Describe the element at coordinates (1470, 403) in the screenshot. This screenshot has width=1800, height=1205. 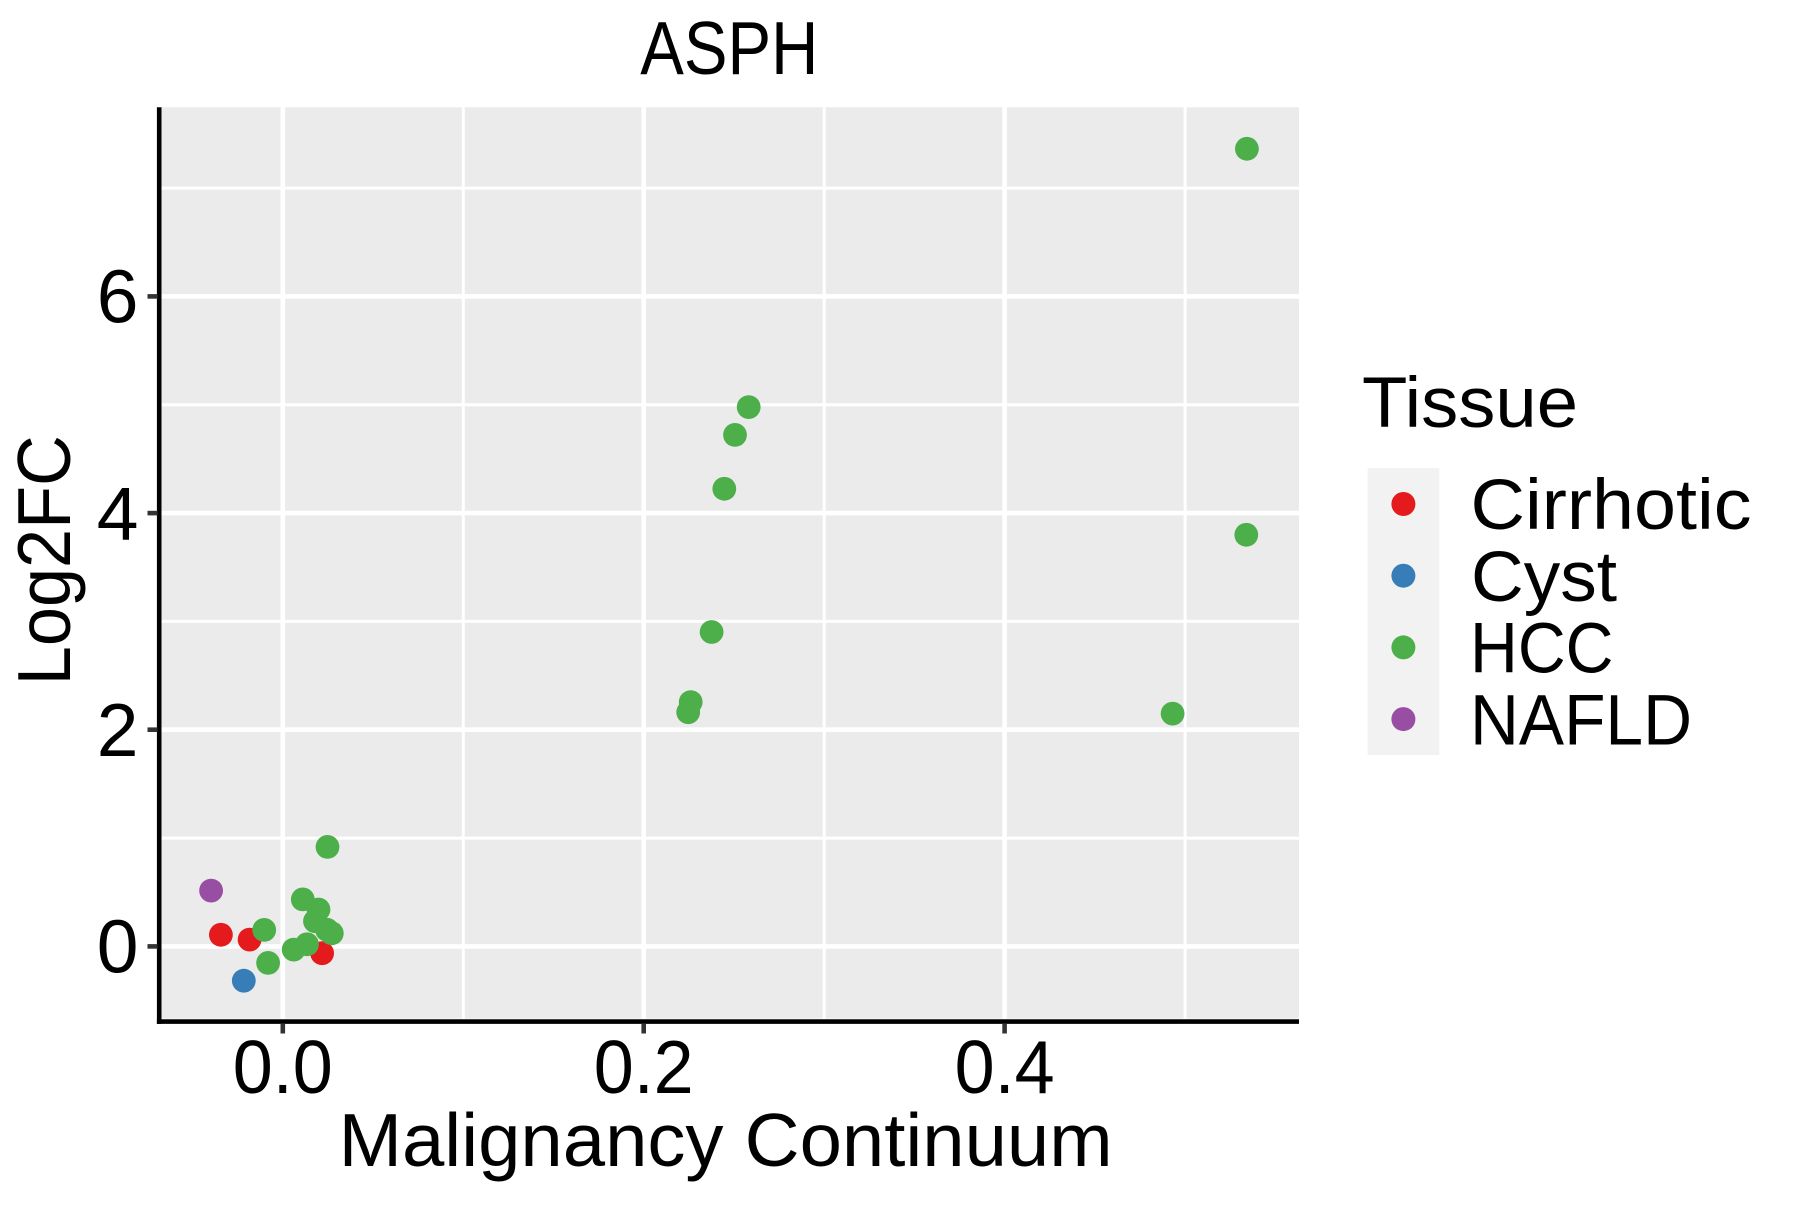
I see `svg-text: Tissue` at that location.